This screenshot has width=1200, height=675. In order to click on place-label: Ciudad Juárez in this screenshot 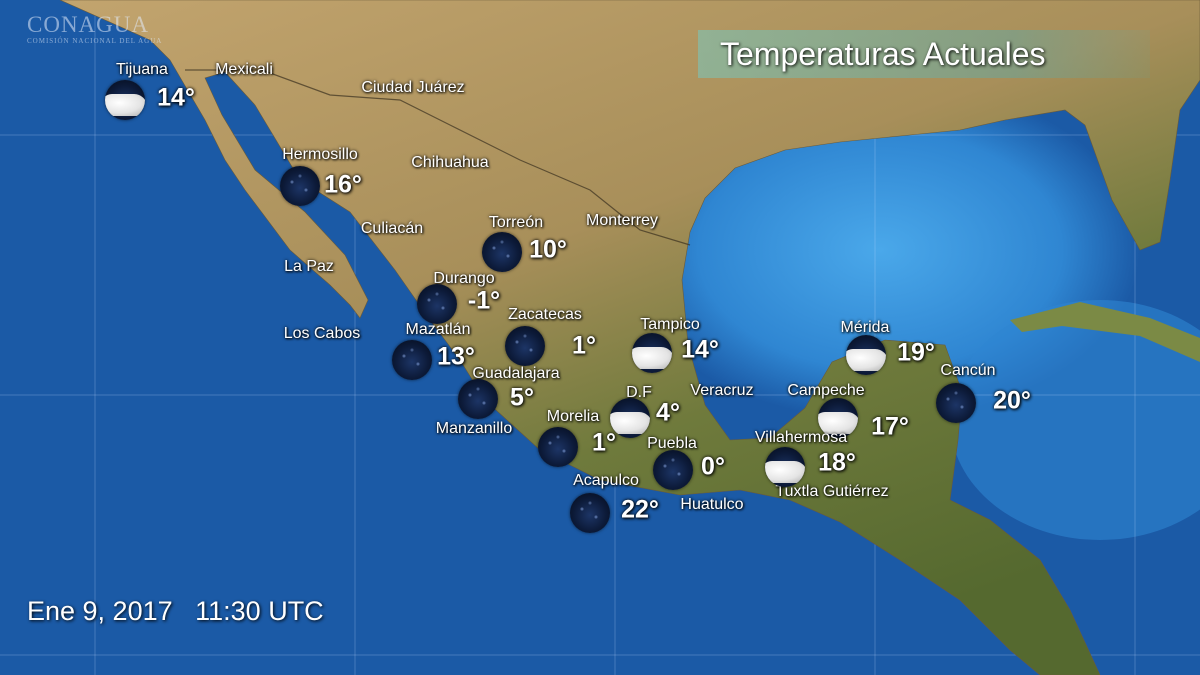, I will do `click(413, 87)`.